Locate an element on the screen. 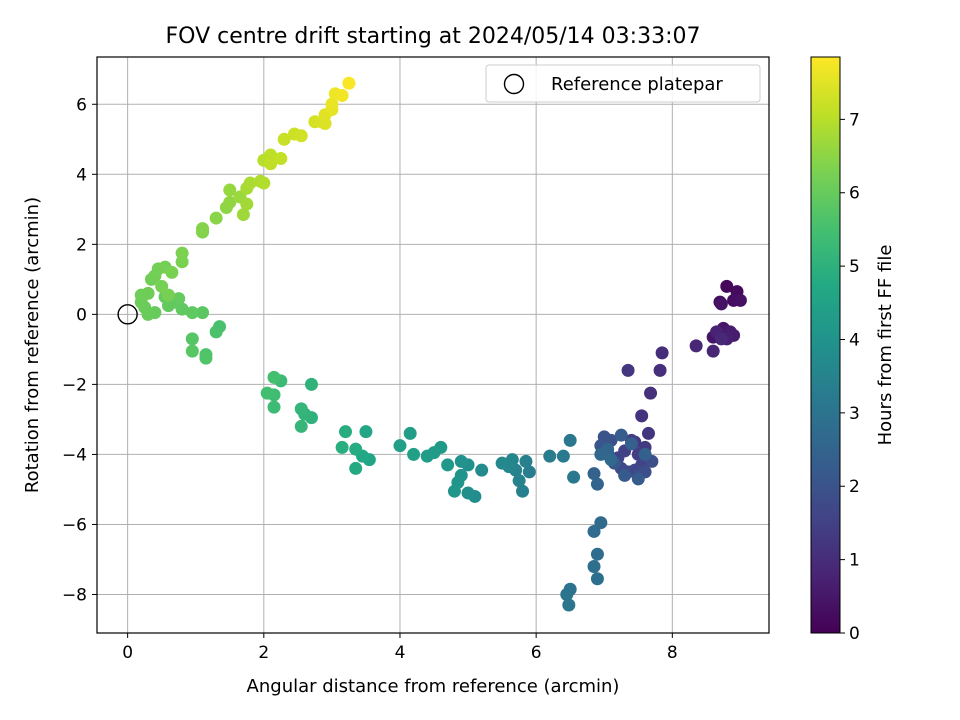  colorbar-gradient is located at coordinates (825, 345).